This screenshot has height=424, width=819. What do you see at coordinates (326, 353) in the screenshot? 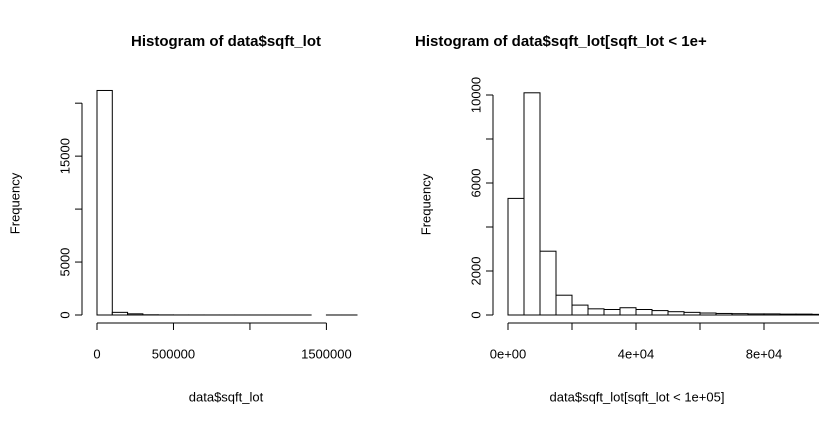
I see `x-tick-label: 1500000` at bounding box center [326, 353].